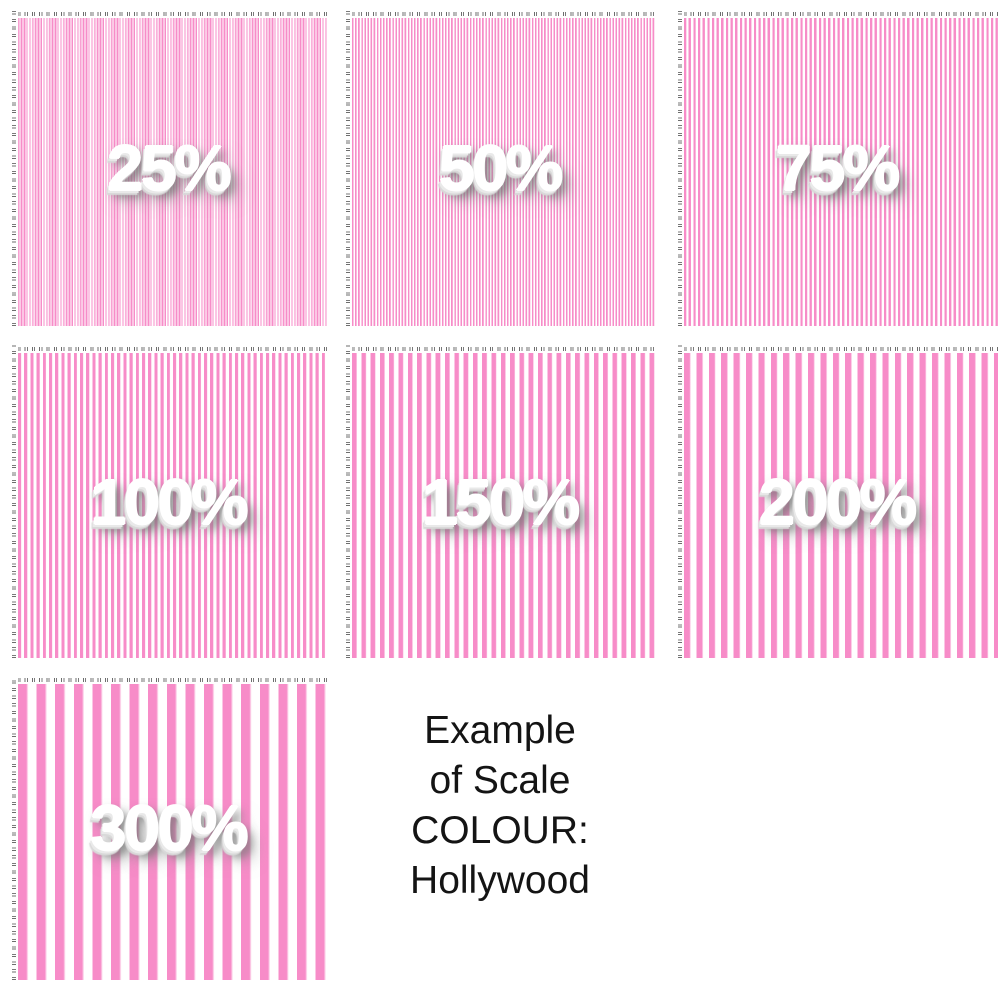  I want to click on scale-label-wrap: 50%, so click(500, 168).